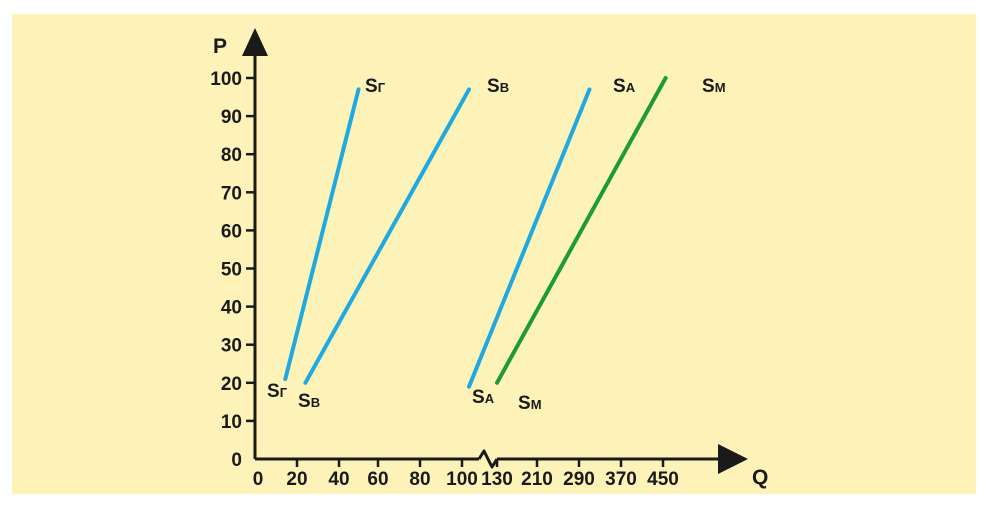 The width and height of the screenshot is (986, 513). I want to click on y-tick-label: 10, so click(231, 422).